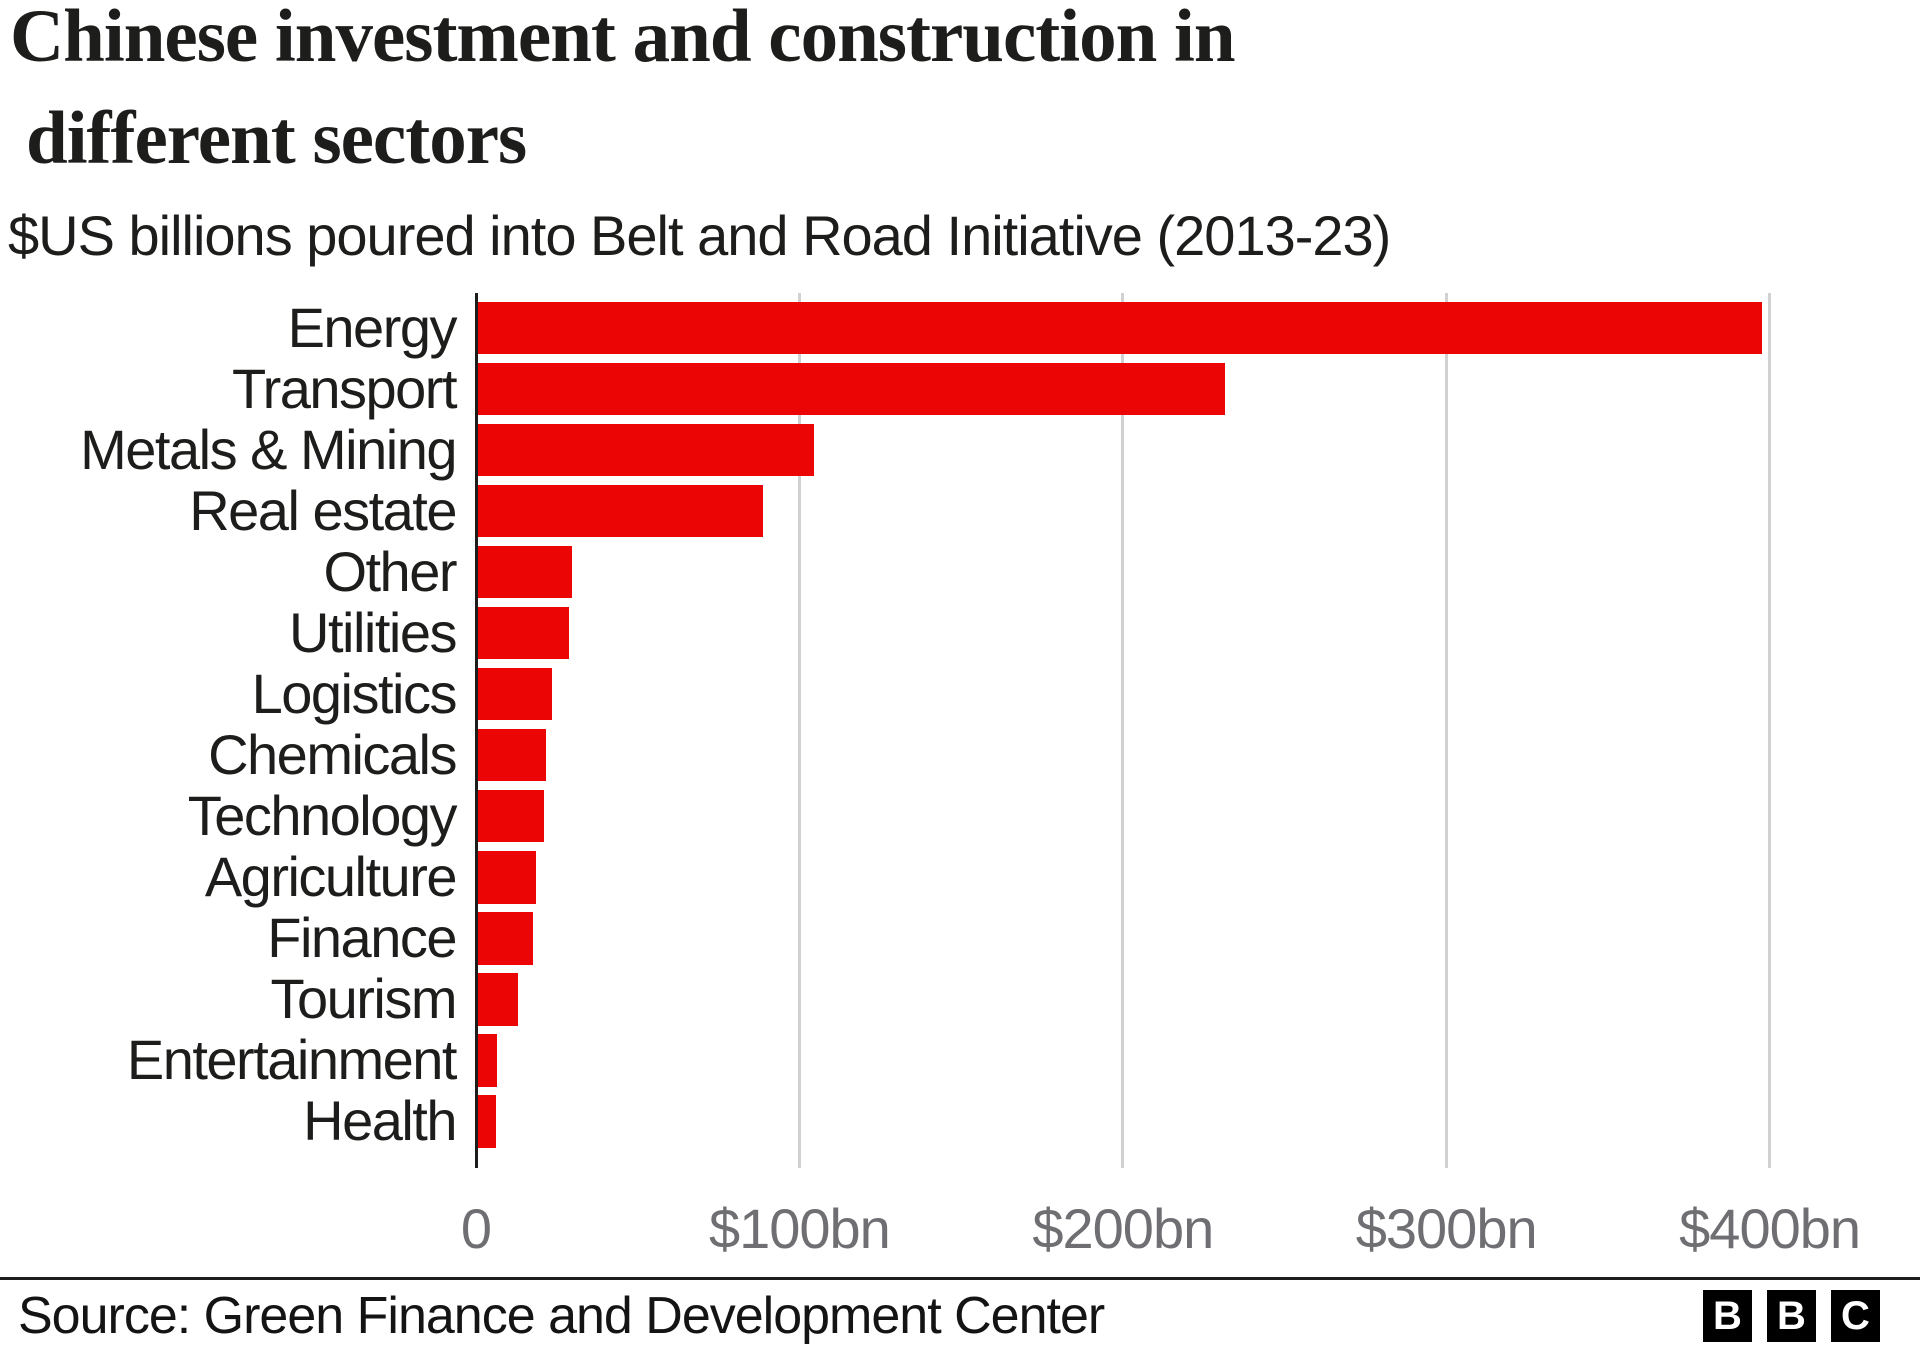  I want to click on category-label-energy: Energy, so click(372, 327).